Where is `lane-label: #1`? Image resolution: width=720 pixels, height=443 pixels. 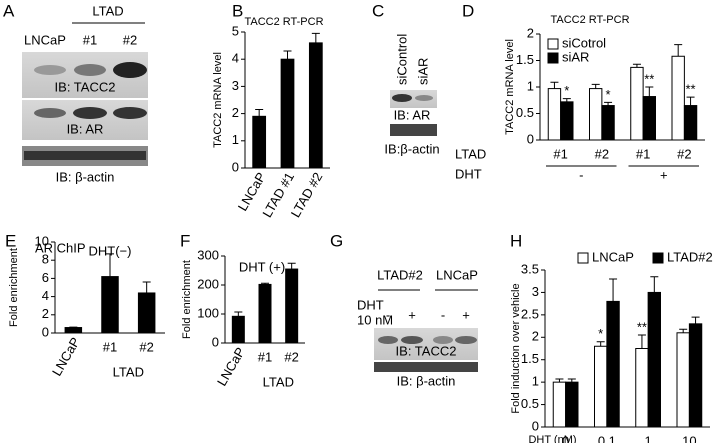
lane-label: #1 is located at coordinates (90, 39).